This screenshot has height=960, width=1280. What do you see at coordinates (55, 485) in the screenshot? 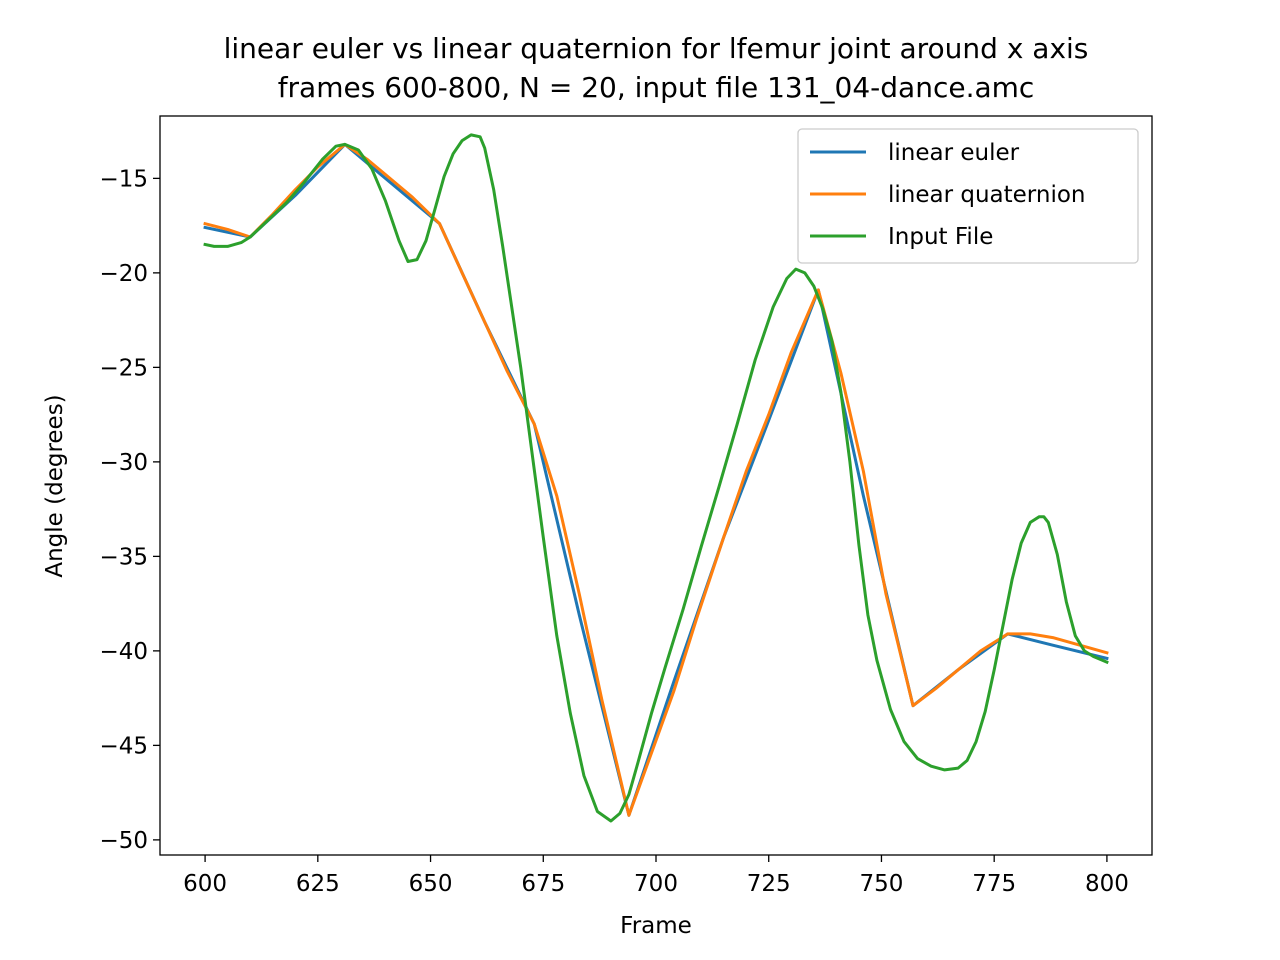
I see `y-axis-label: Angle (degrees)` at bounding box center [55, 485].